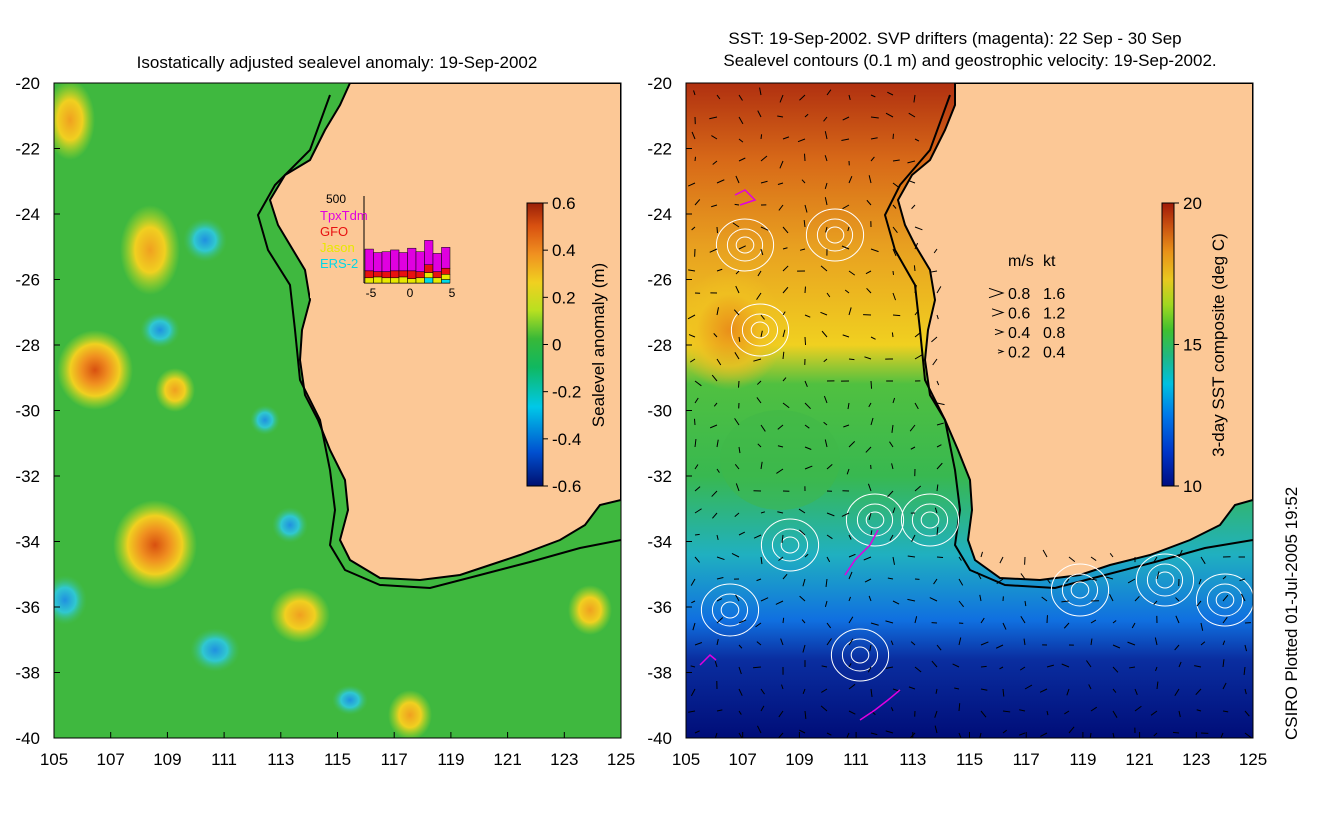  What do you see at coordinates (659, 738) in the screenshot?
I see `y-tick-label: -40` at bounding box center [659, 738].